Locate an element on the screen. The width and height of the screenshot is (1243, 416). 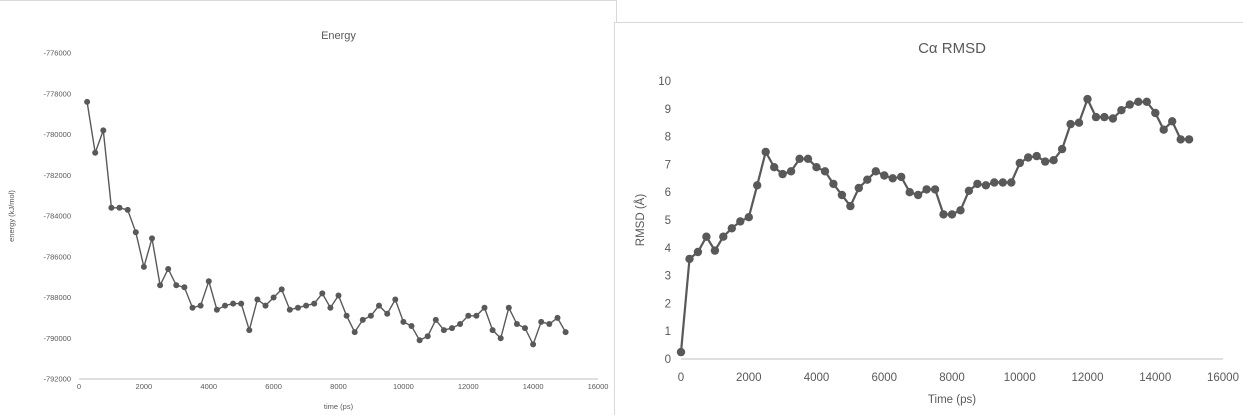
y-tick-label: -790000 is located at coordinates (57, 338).